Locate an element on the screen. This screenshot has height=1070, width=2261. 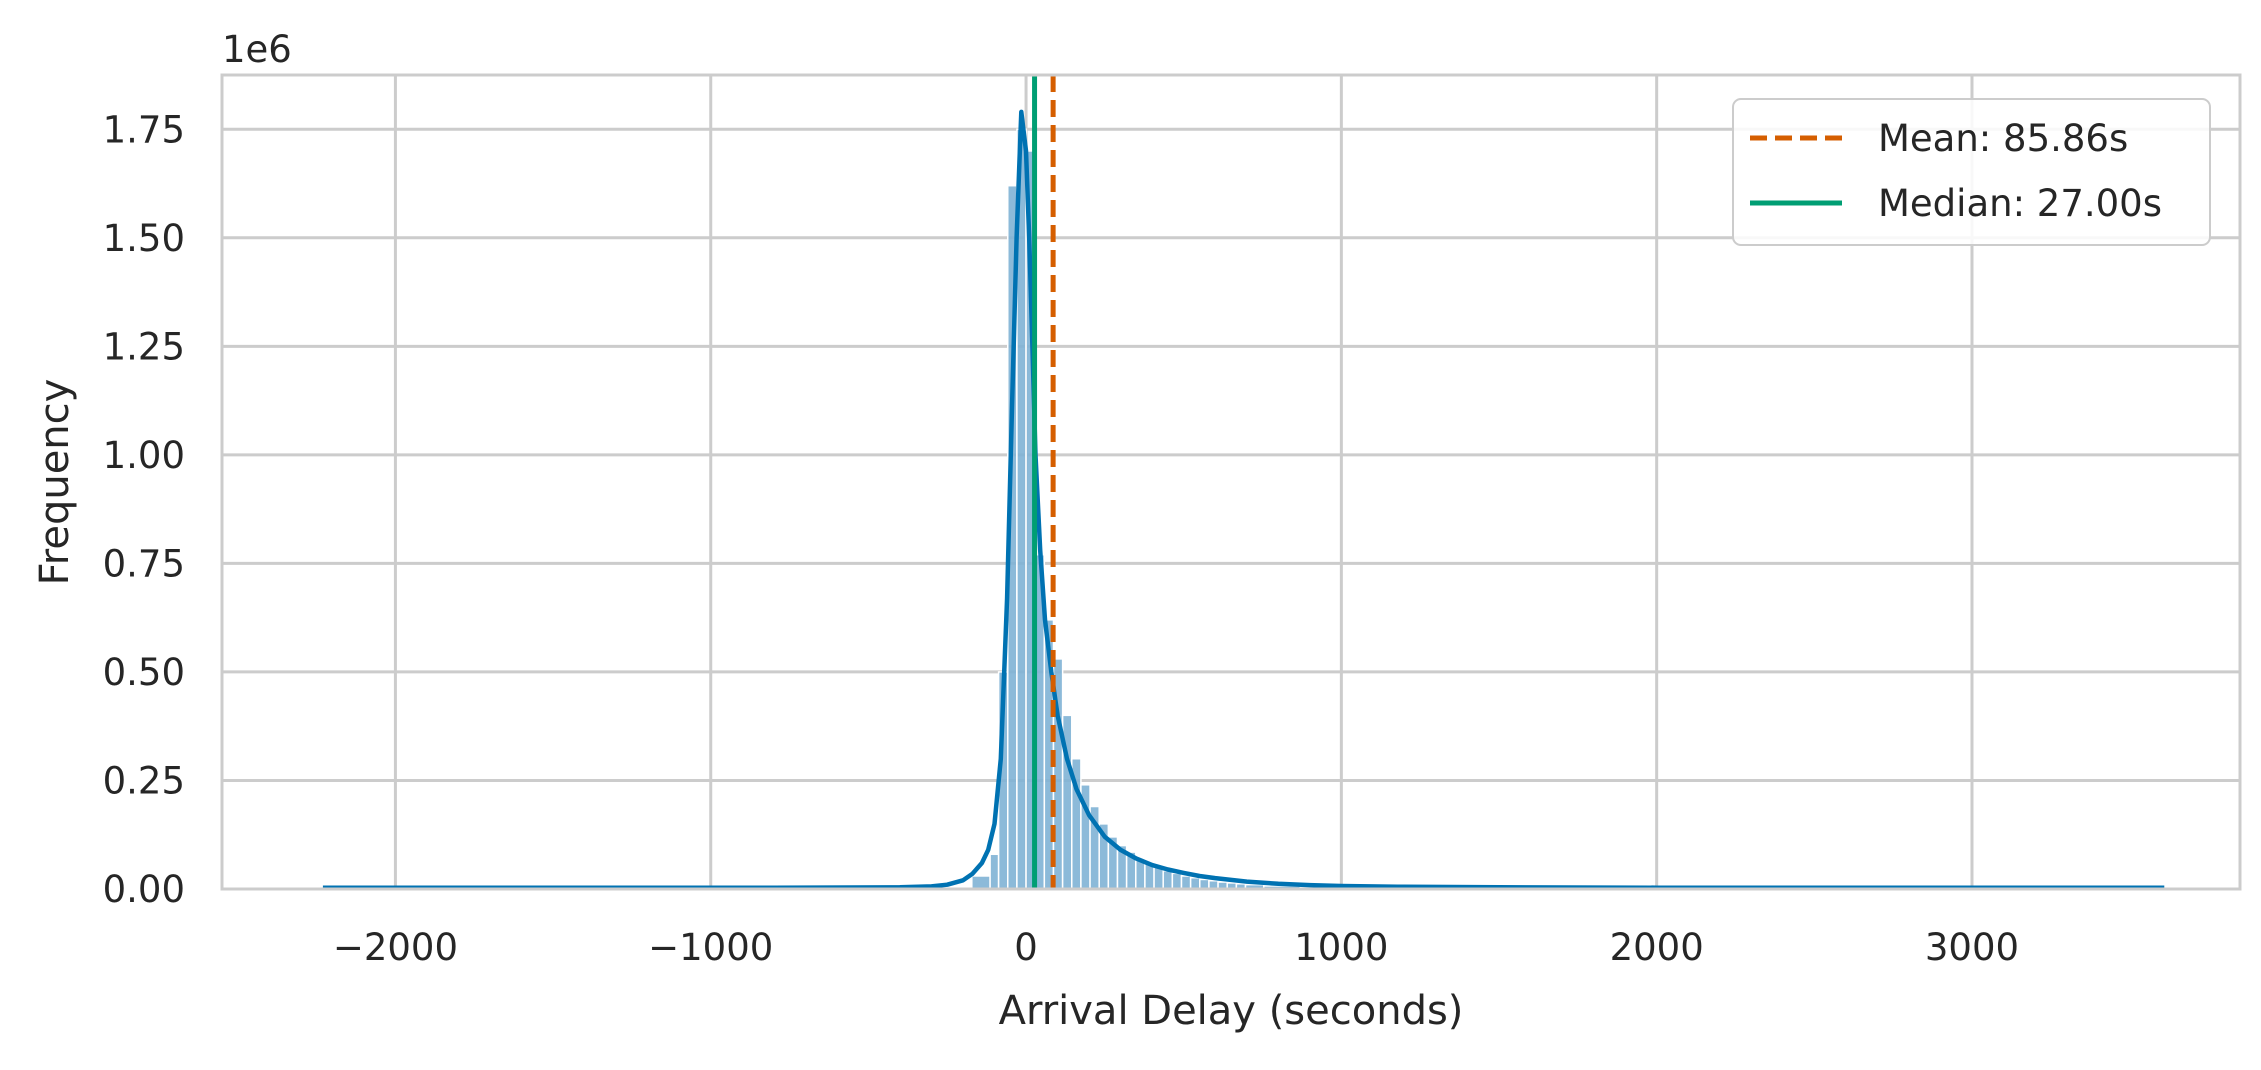
y-axis-label: Frequency is located at coordinates (55, 482).